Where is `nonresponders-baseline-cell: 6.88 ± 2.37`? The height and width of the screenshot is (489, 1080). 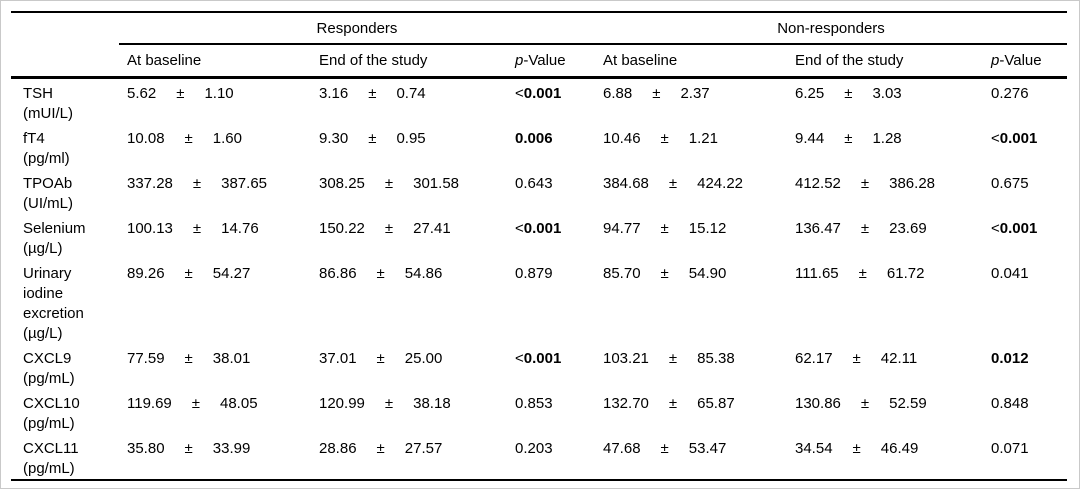
nonresponders-baseline-cell: 6.88 ± 2.37 is located at coordinates (691, 101).